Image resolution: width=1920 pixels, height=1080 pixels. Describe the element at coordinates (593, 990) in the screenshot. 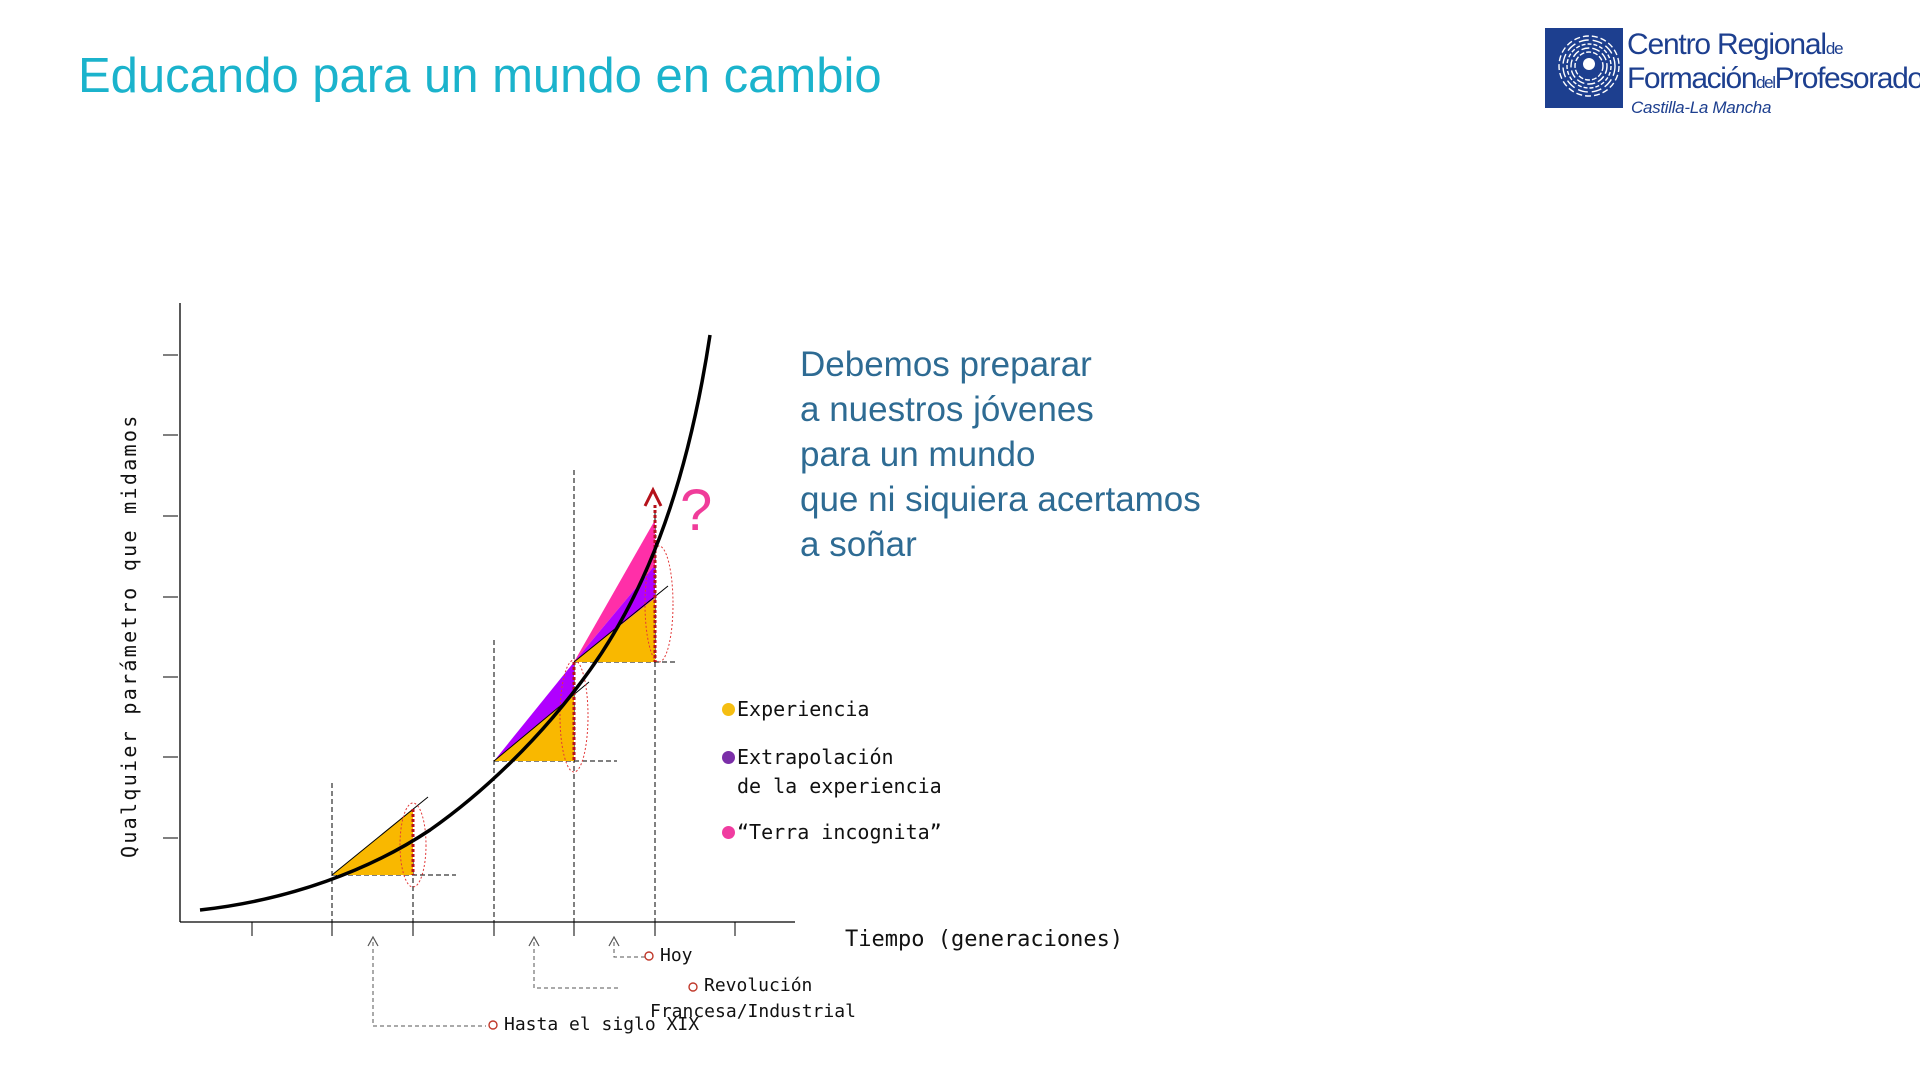

I see `annotation-markers` at that location.